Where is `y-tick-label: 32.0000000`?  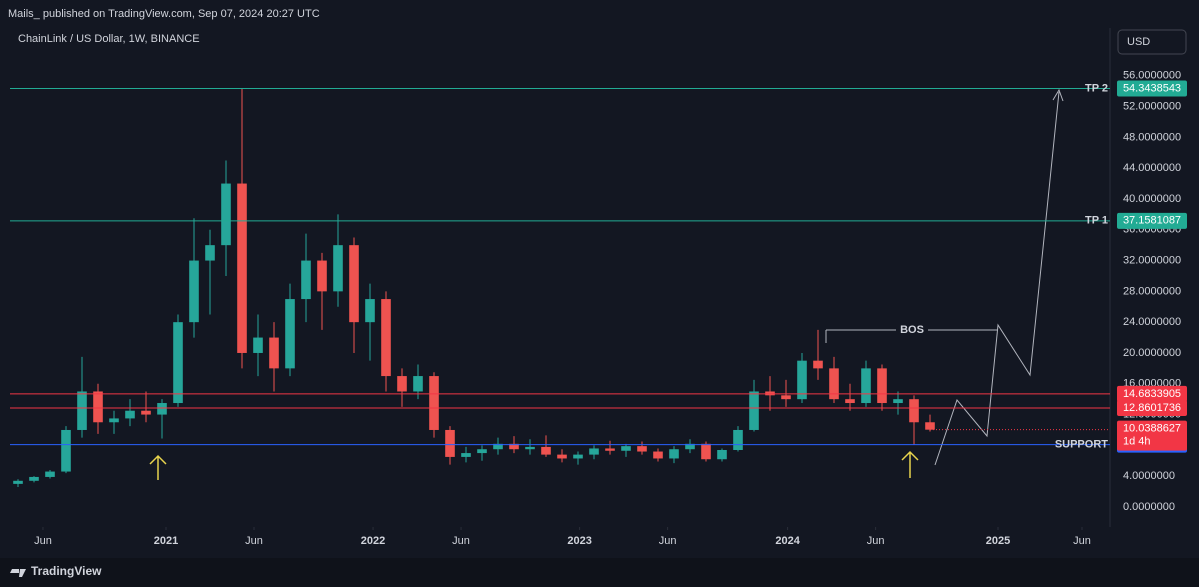 y-tick-label: 32.0000000 is located at coordinates (1152, 260).